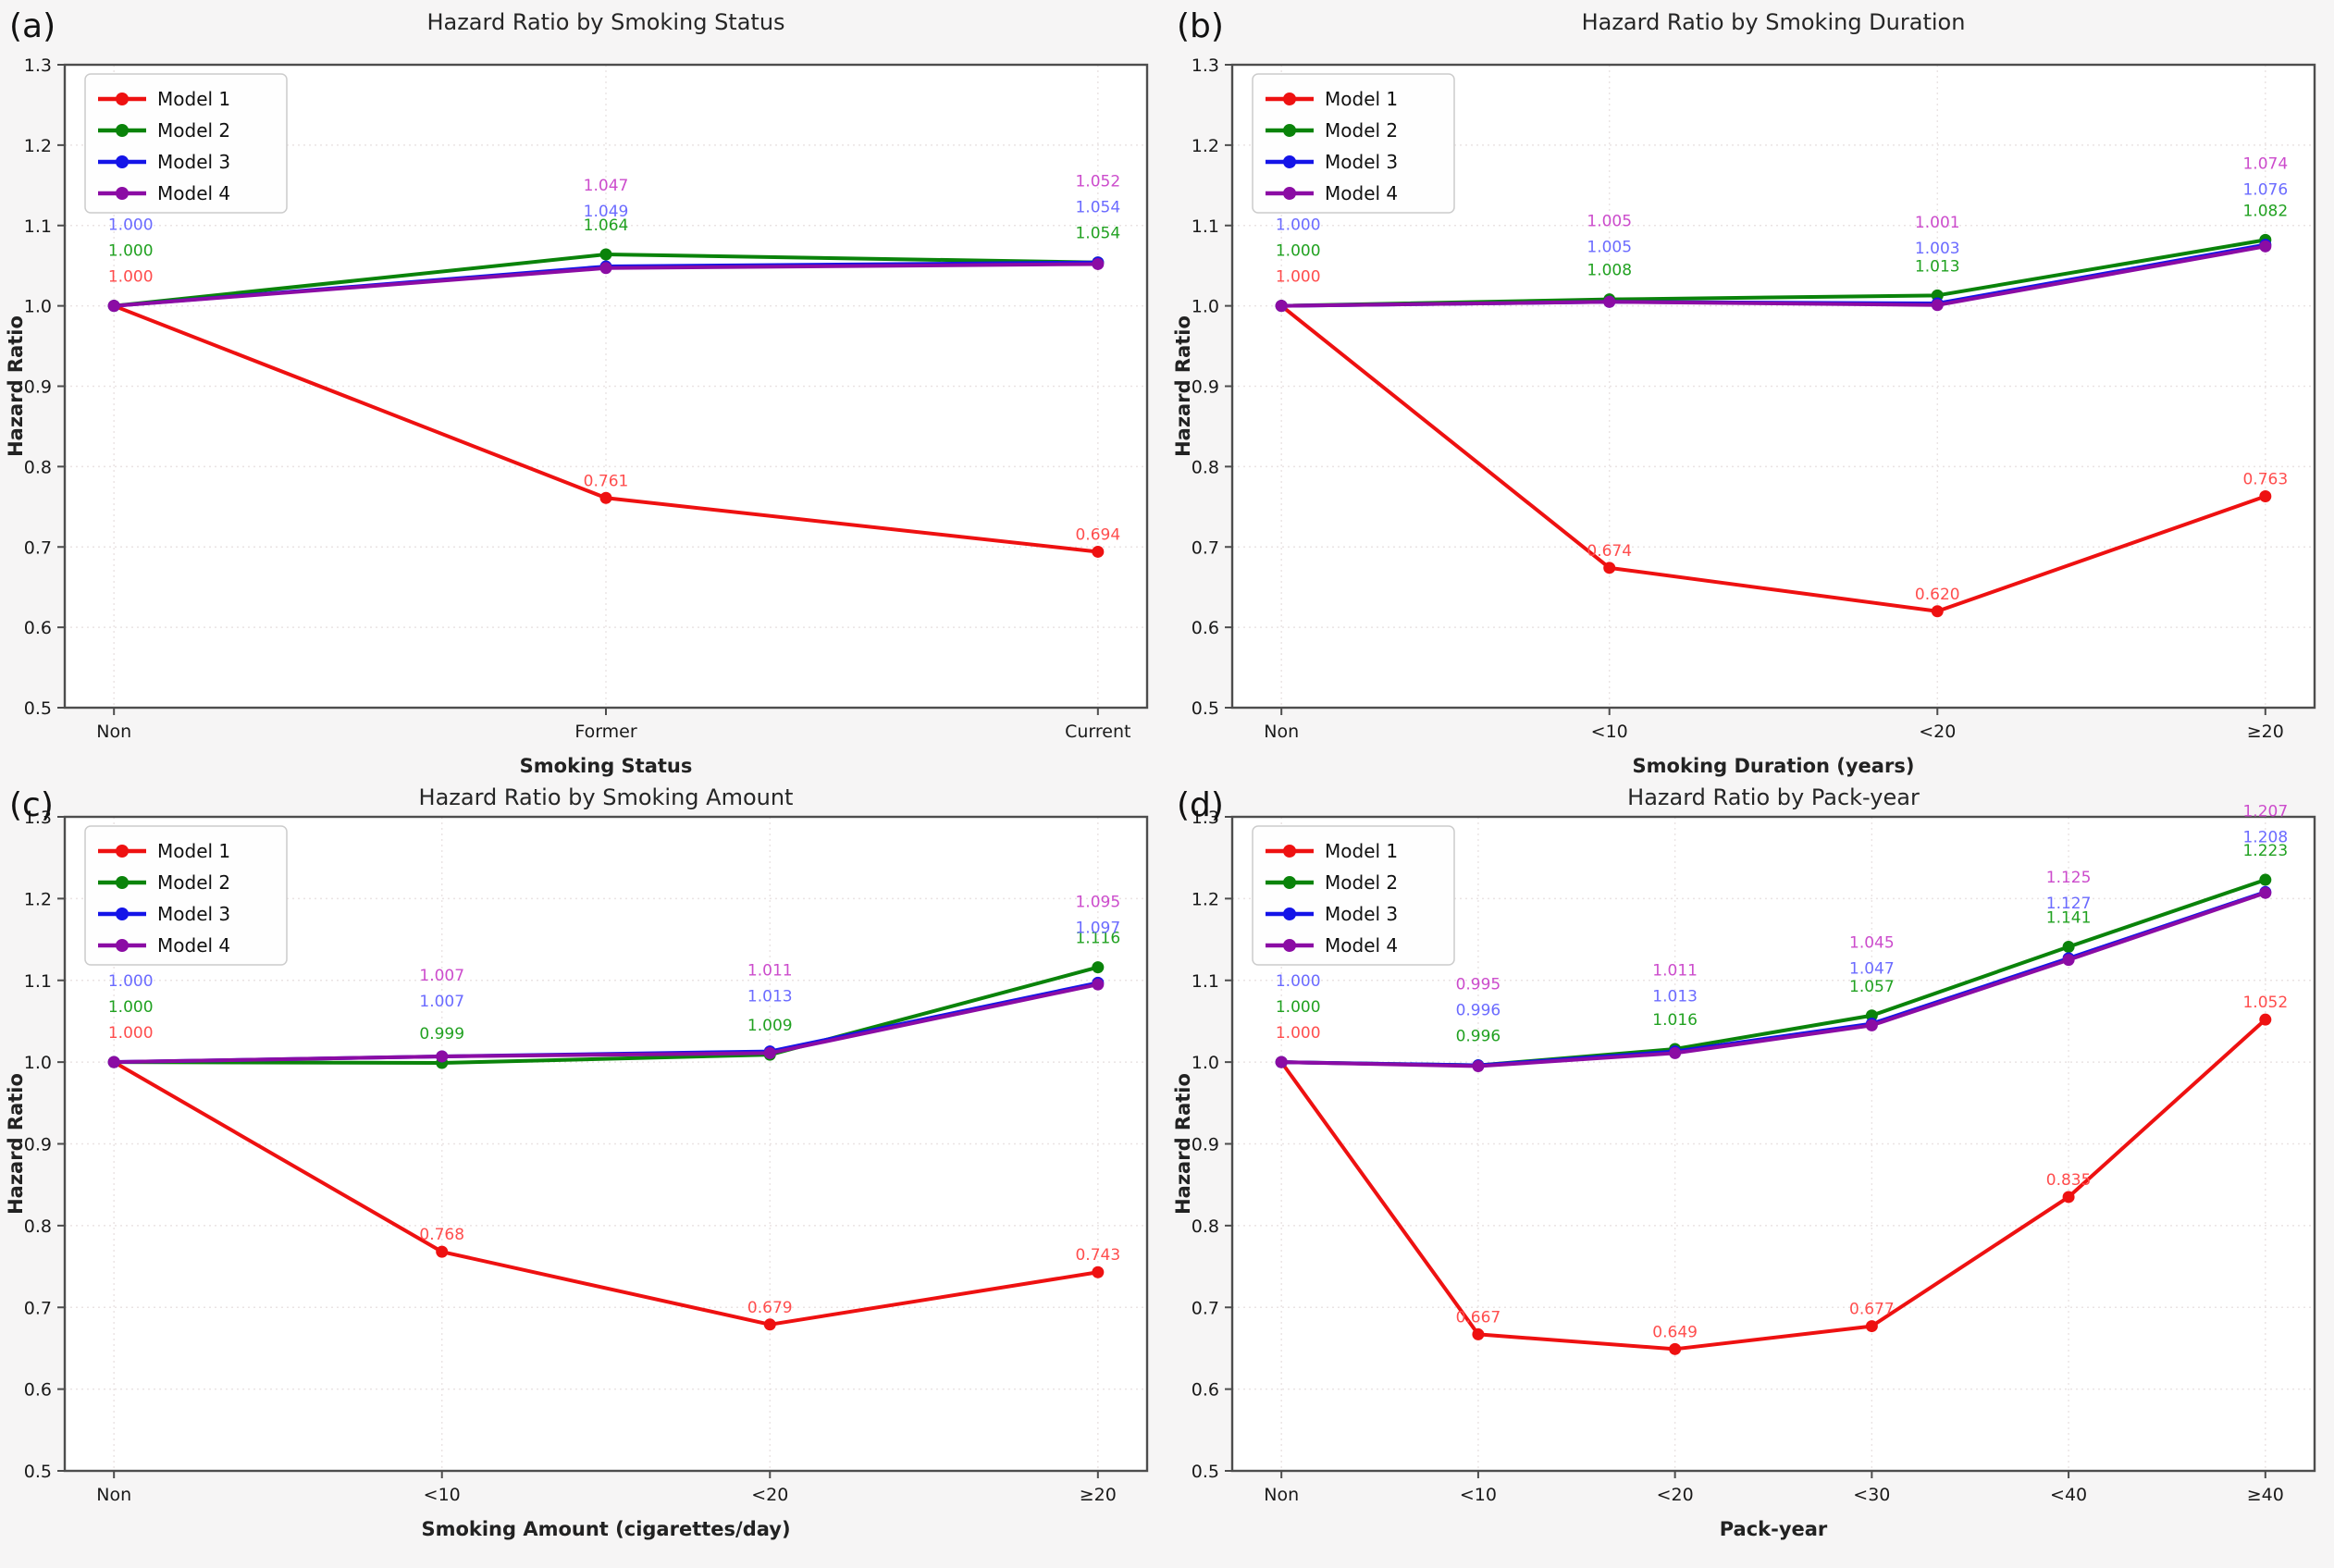 This screenshot has height=1568, width=2334. Describe the element at coordinates (1478, 1037) in the screenshot. I see `data-label: 0.996` at that location.